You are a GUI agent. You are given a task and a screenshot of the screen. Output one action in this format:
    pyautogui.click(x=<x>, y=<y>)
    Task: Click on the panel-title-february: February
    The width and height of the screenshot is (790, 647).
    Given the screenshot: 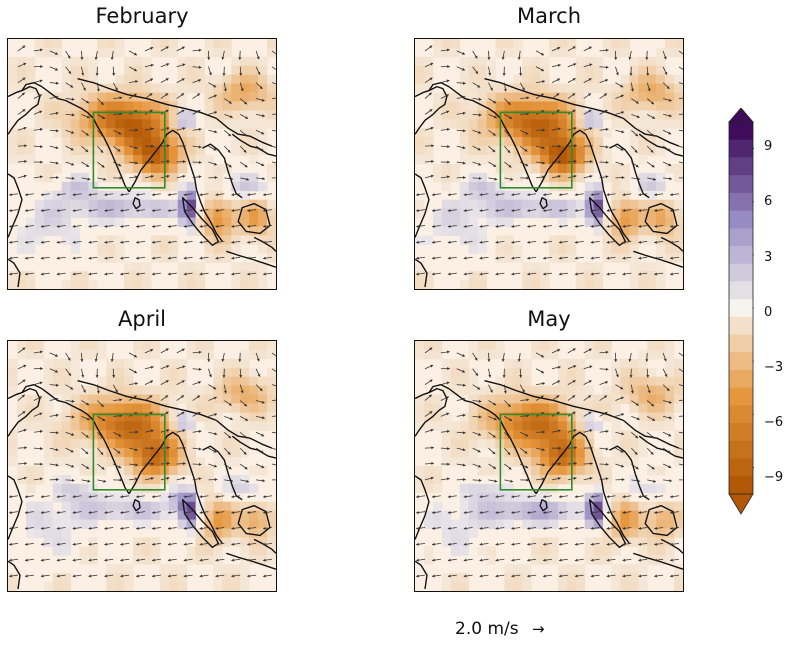 What is the action you would take?
    pyautogui.click(x=142, y=16)
    